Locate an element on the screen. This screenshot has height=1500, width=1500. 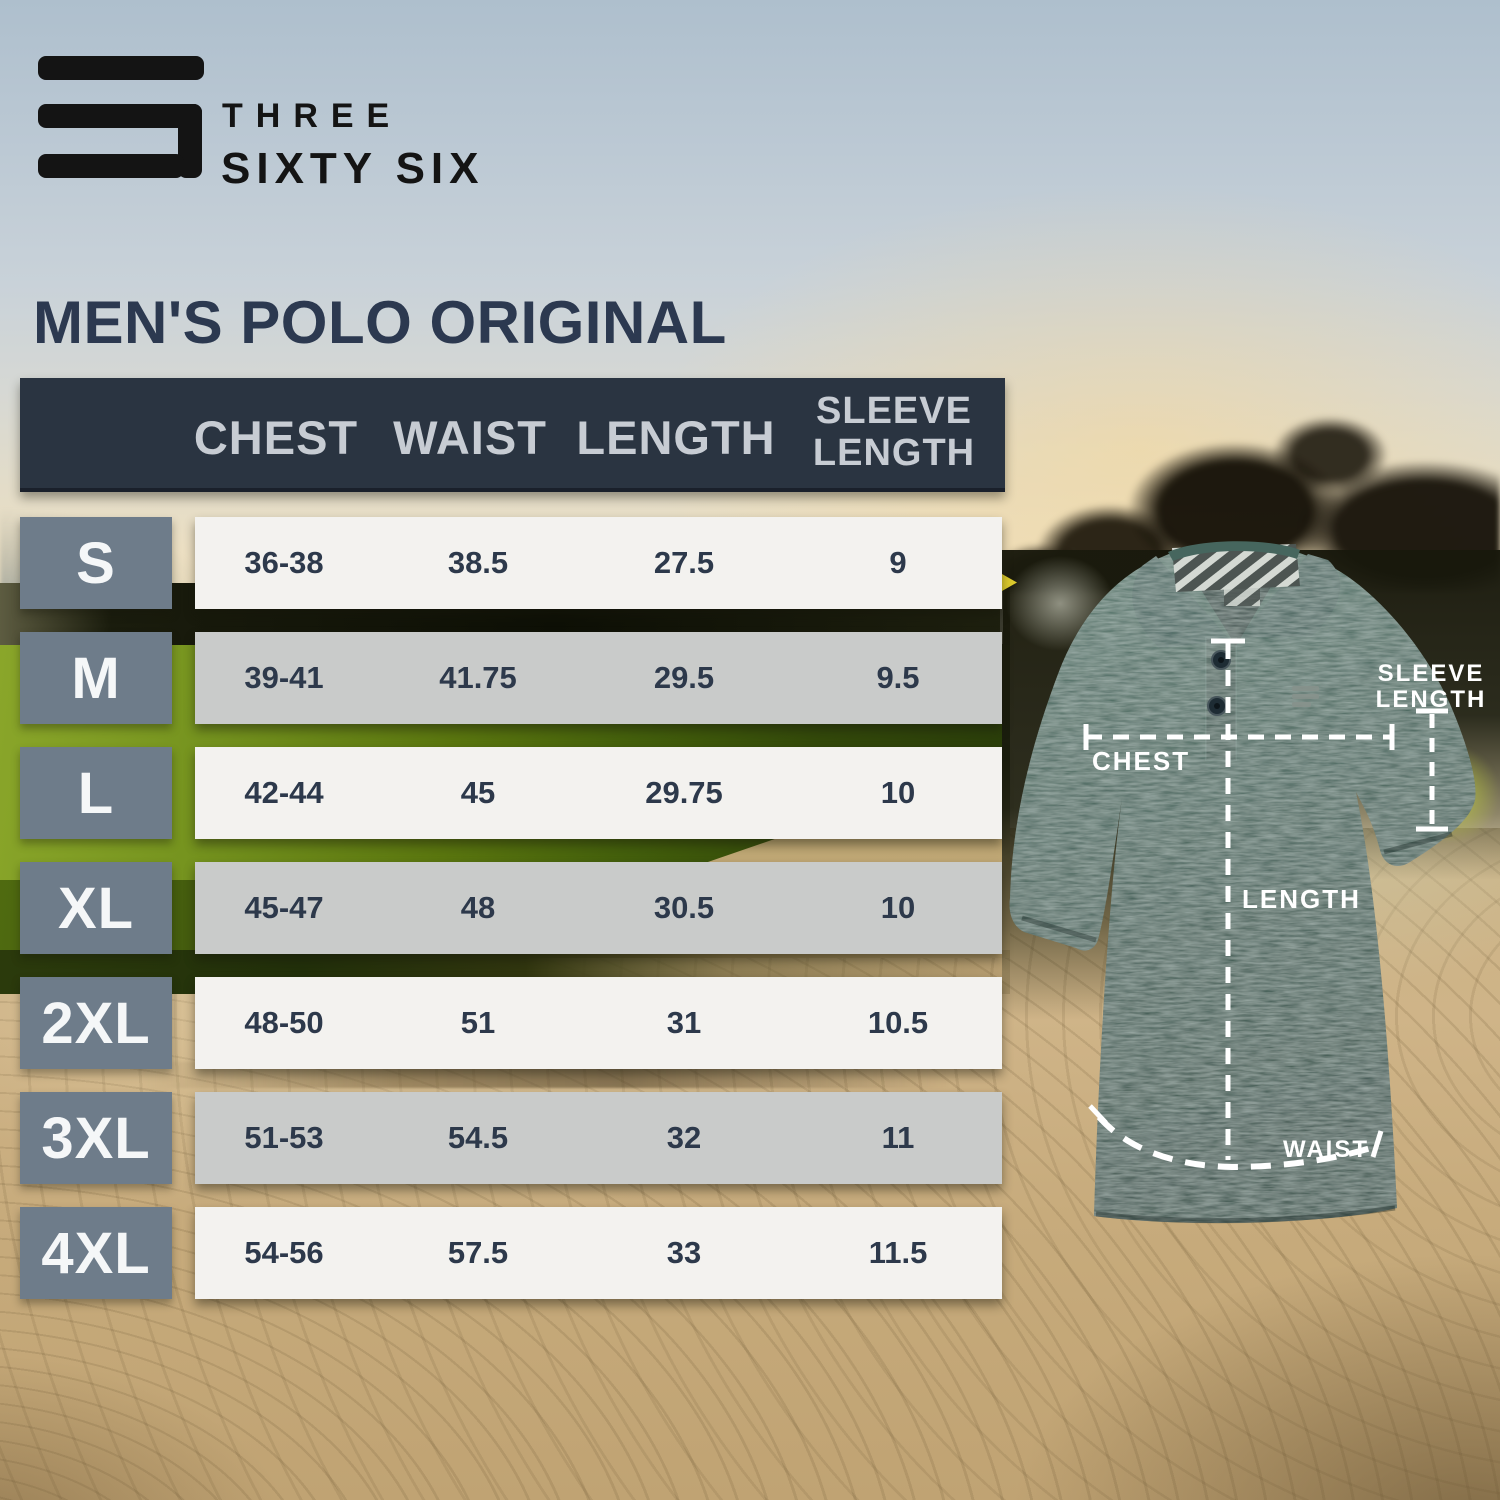
waist-value: 38.5 is located at coordinates (478, 562).